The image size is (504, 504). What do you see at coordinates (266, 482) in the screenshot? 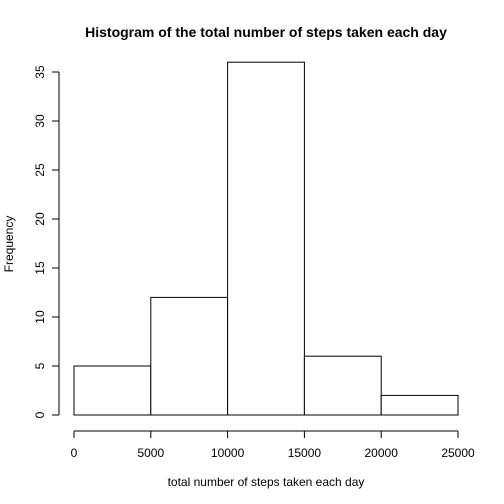
I see `x-axis-label: total number of steps taken each day` at bounding box center [266, 482].